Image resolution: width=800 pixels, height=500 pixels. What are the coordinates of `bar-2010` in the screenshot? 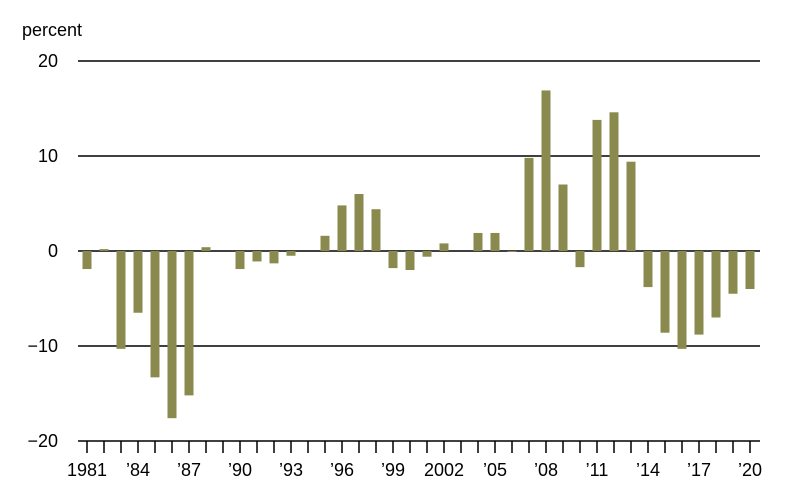 It's located at (580, 259).